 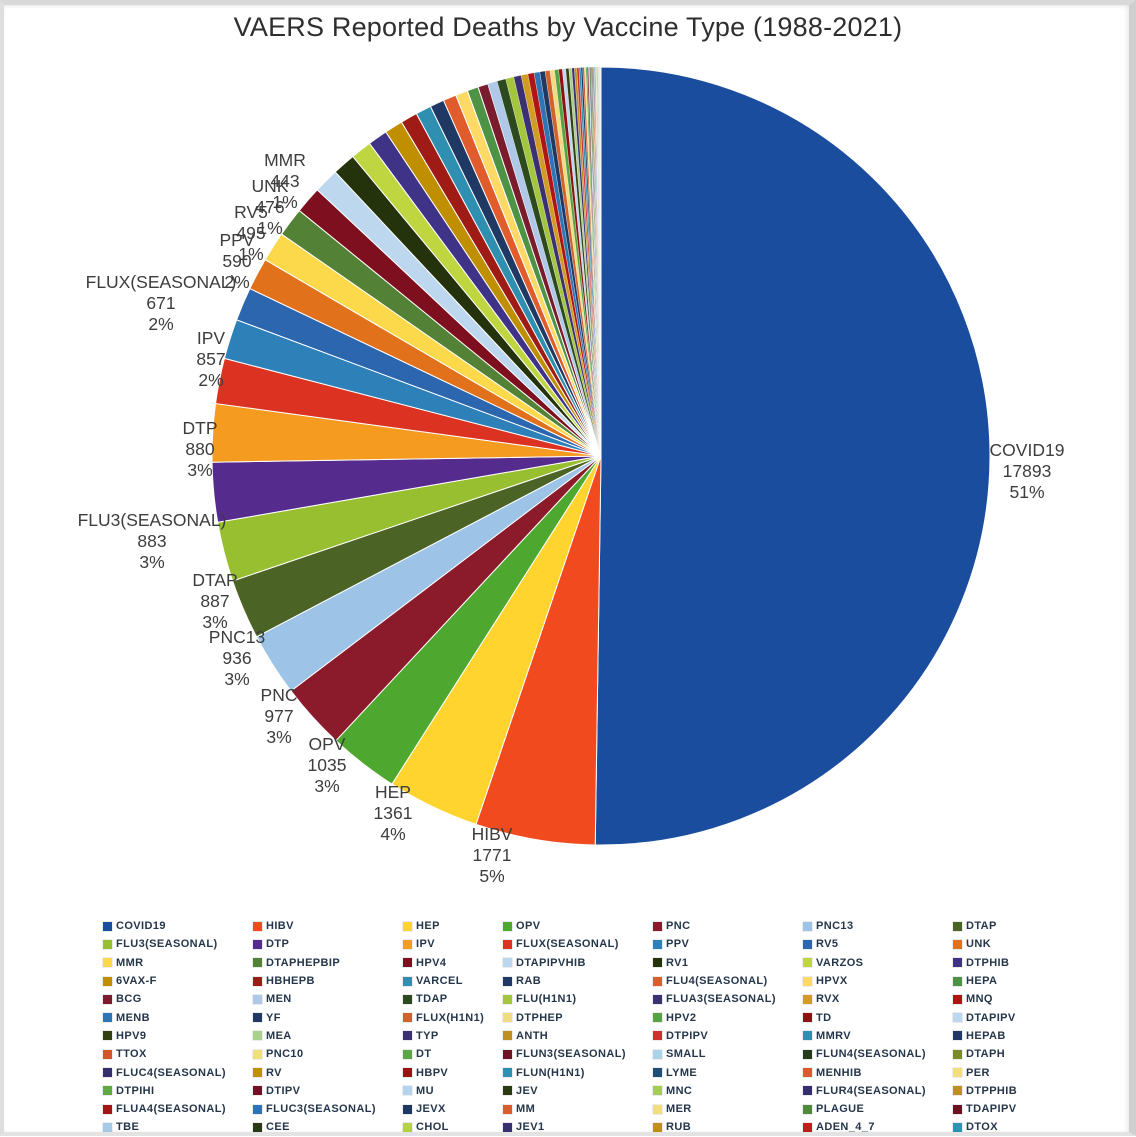 I want to click on legend-item-6VAX-F: 6VAX-F, so click(x=178, y=981).